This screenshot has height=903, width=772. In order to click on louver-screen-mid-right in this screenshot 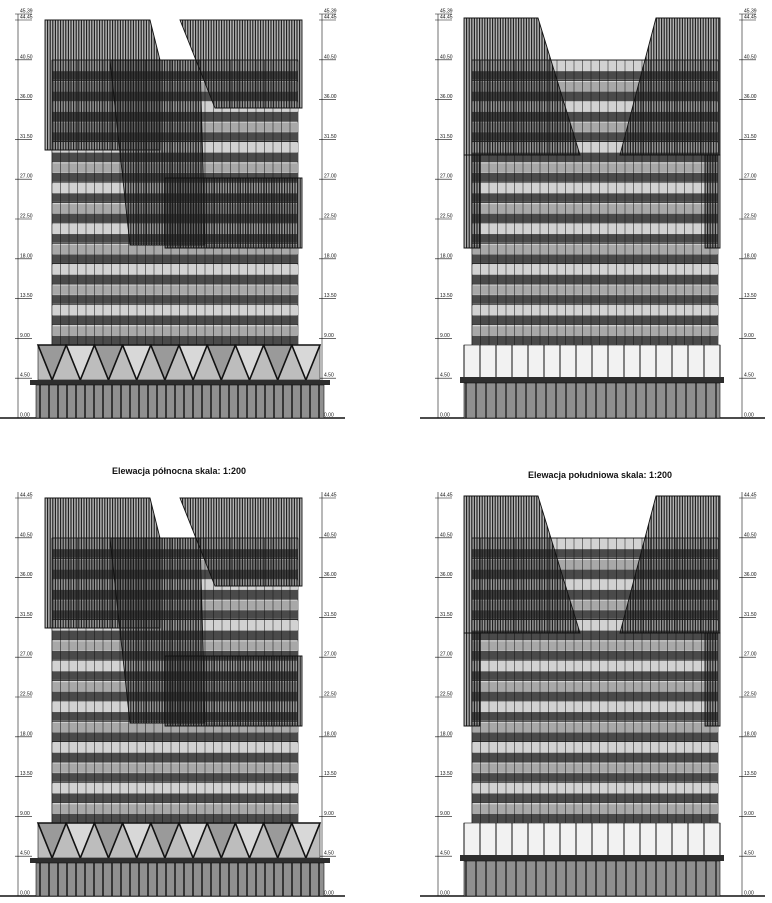, I will do `click(233, 213)`.